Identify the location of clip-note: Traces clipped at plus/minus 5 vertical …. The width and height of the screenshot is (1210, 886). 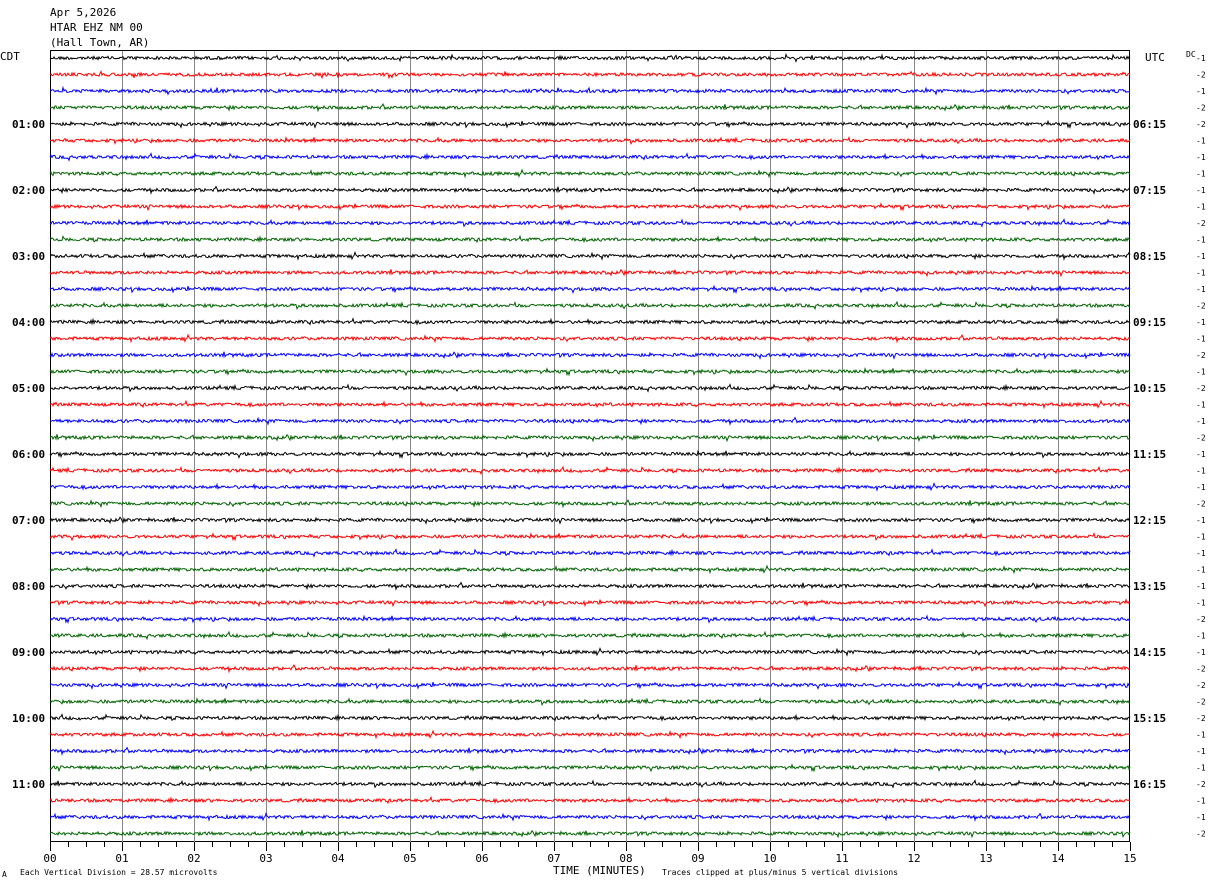
(780, 872).